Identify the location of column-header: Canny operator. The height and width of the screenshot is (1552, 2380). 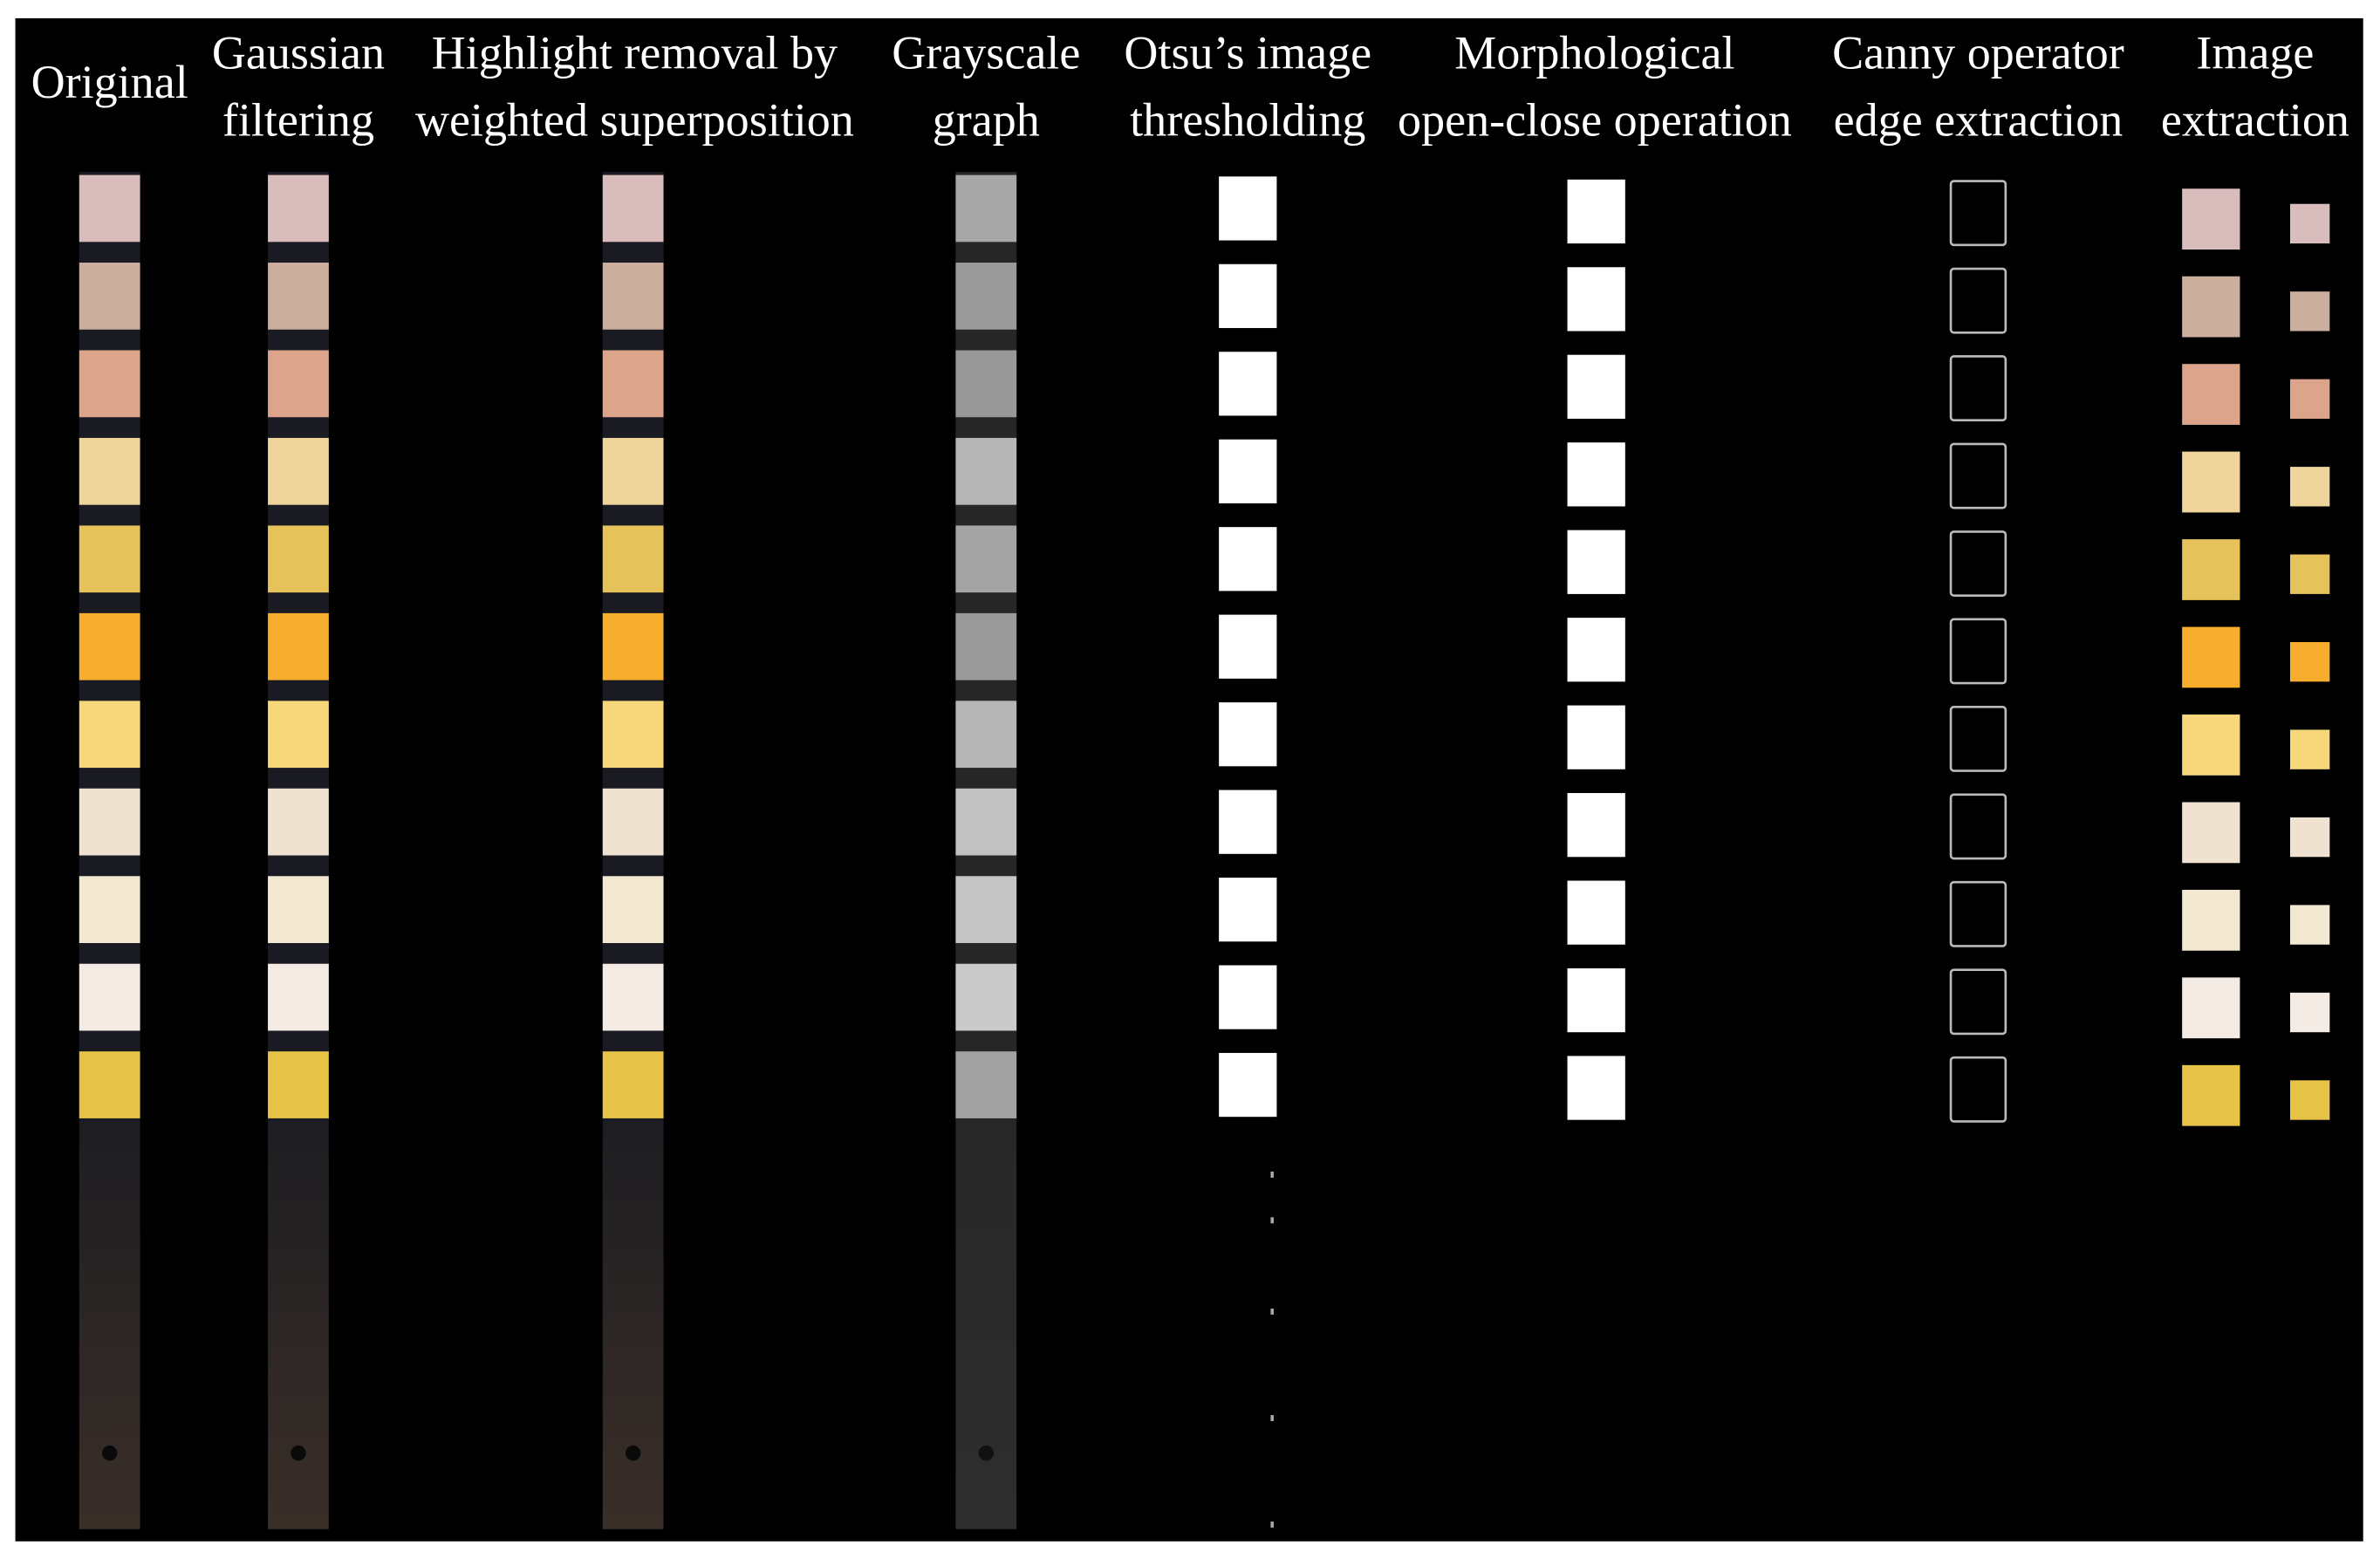
(1978, 53).